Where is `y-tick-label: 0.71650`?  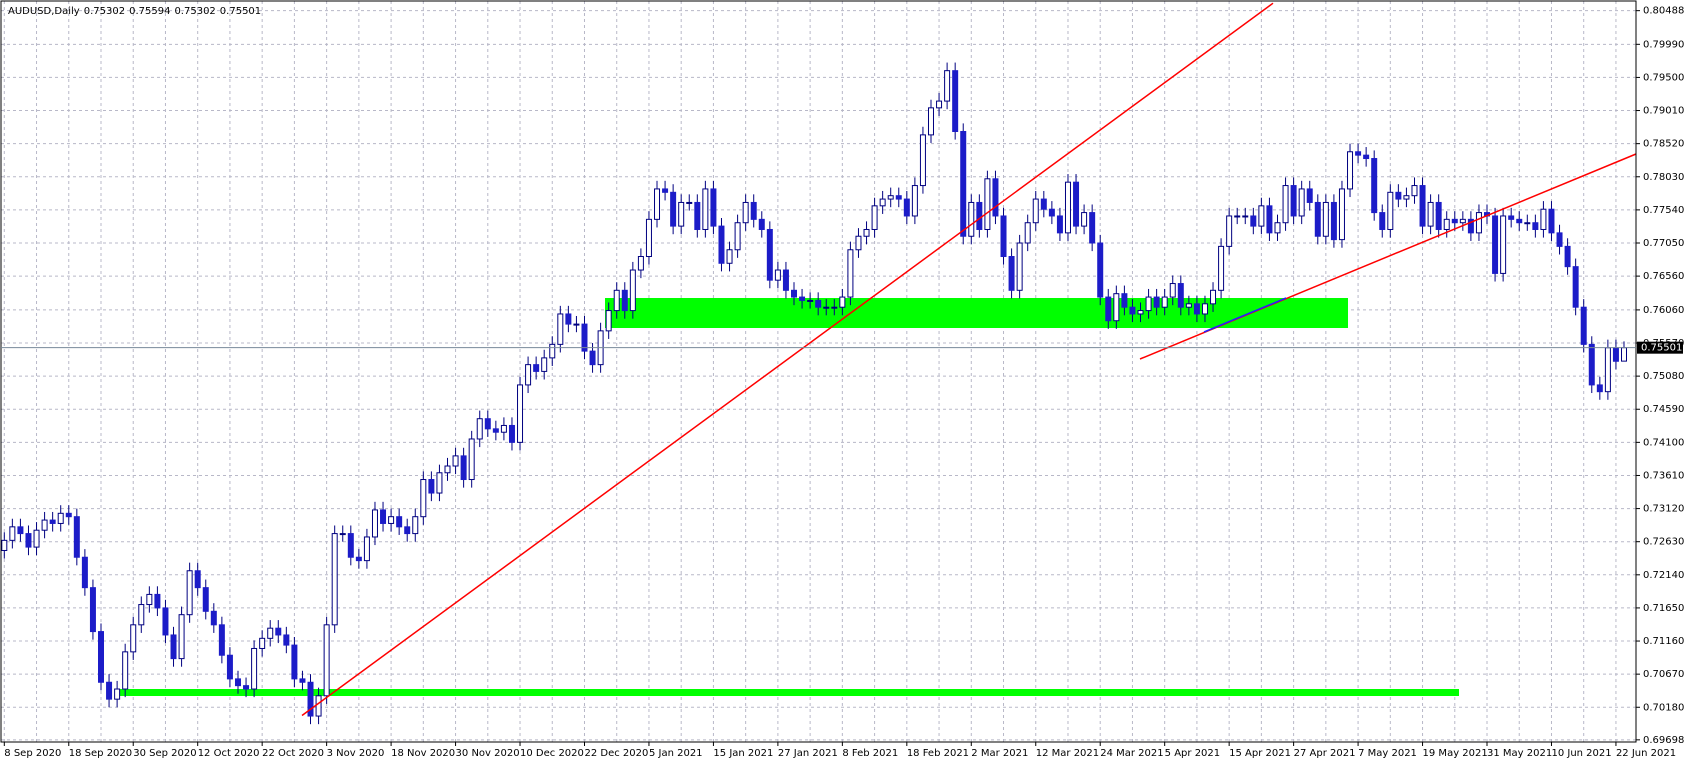 y-tick-label: 0.71650 is located at coordinates (1663, 608).